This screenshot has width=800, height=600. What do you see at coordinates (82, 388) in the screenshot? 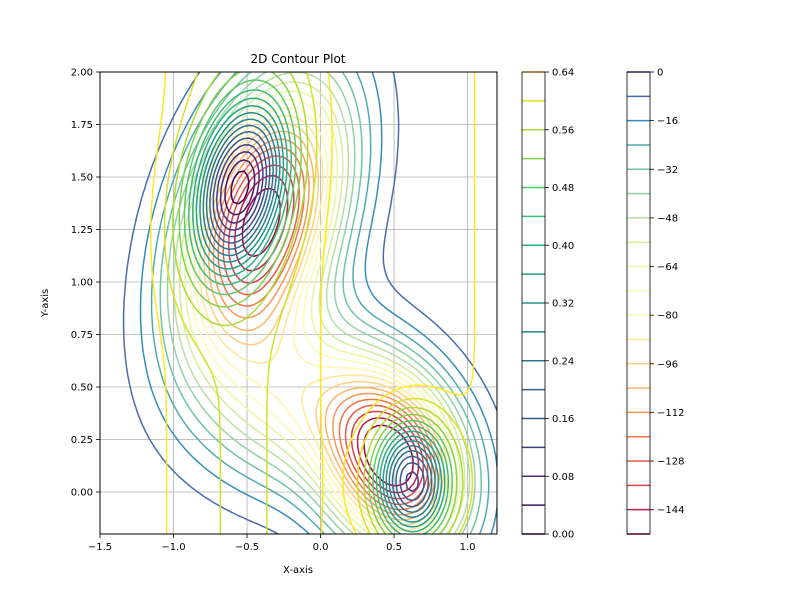
I see `y-tick-label: 0.50` at bounding box center [82, 388].